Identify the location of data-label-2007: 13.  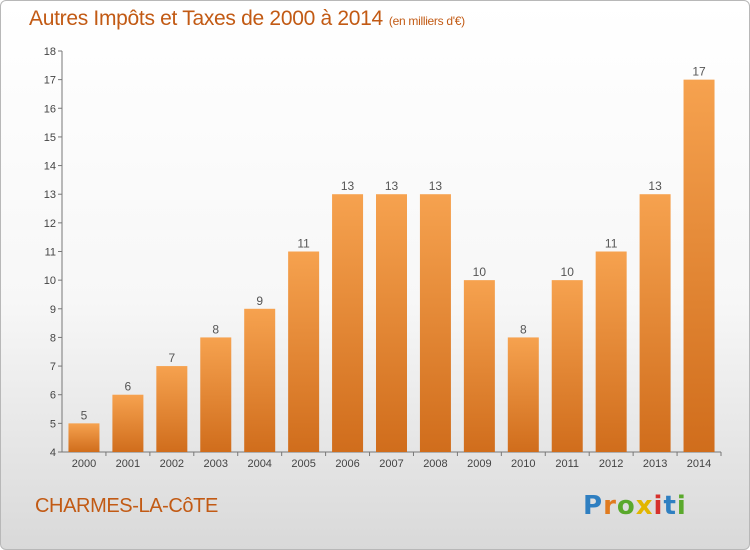
(392, 186).